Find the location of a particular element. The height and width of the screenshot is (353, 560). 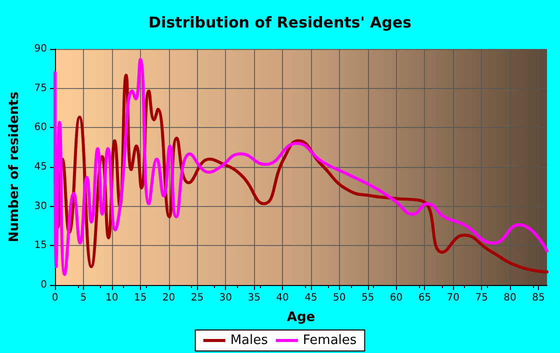

x-tick-label: 75 is located at coordinates (481, 298).